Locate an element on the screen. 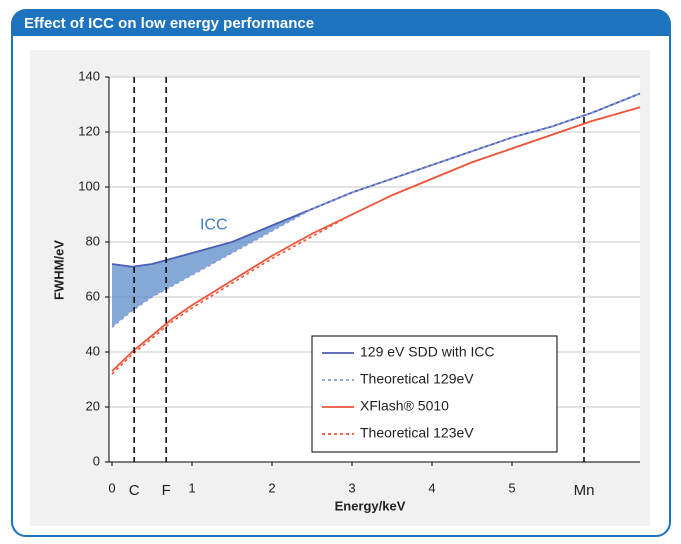 The width and height of the screenshot is (681, 544). y-tick-label: 60 is located at coordinates (93, 295).